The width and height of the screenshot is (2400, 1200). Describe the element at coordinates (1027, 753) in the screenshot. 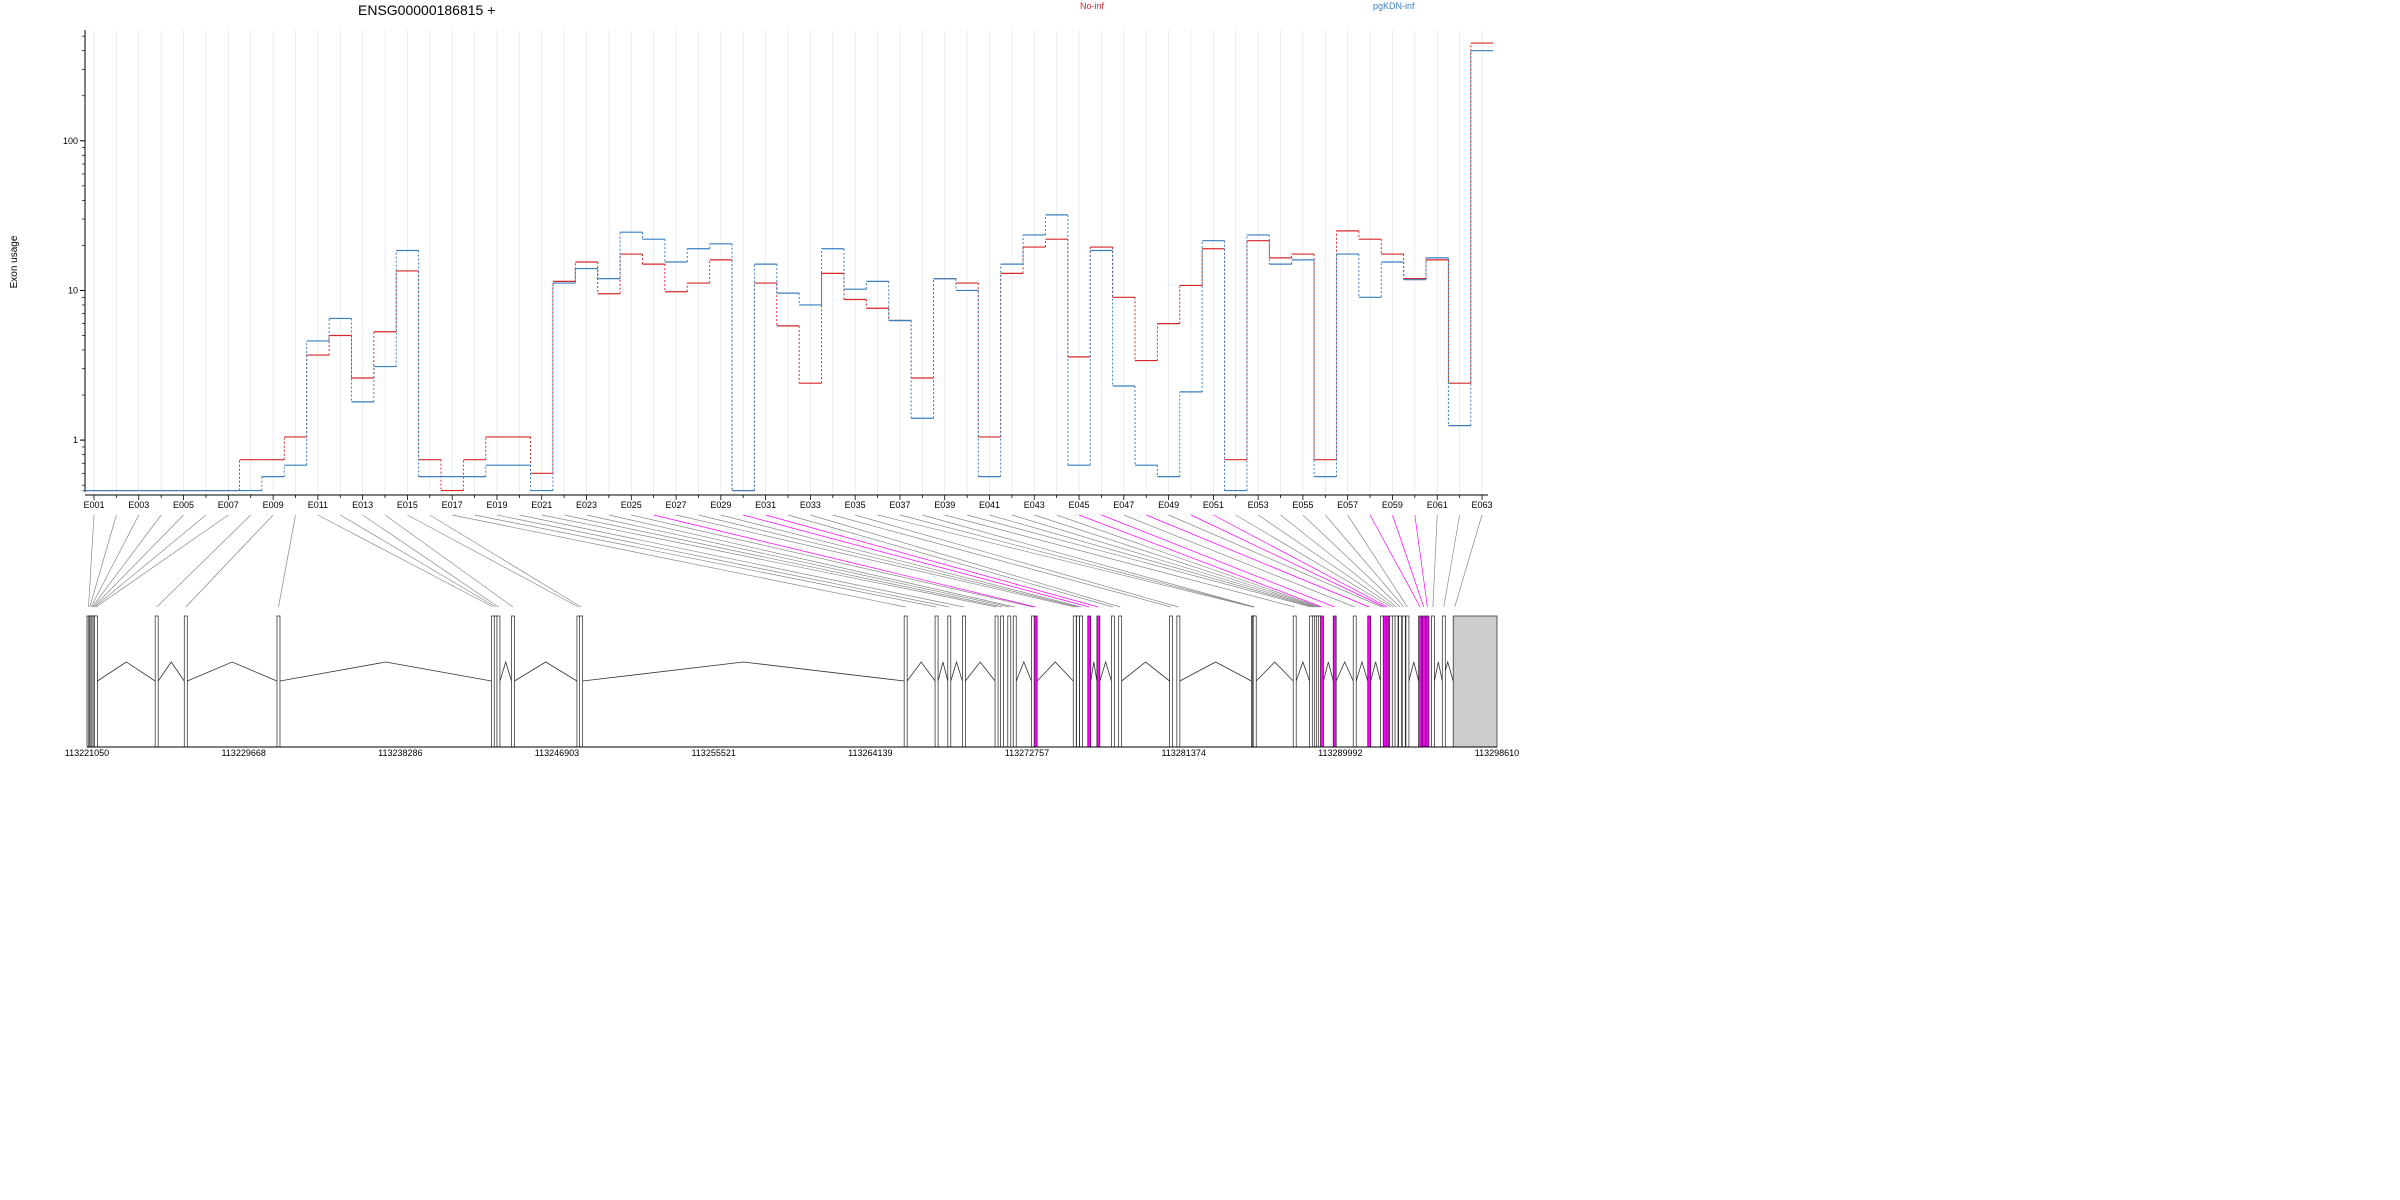

I see `coord-tick-label: 113272757` at that location.